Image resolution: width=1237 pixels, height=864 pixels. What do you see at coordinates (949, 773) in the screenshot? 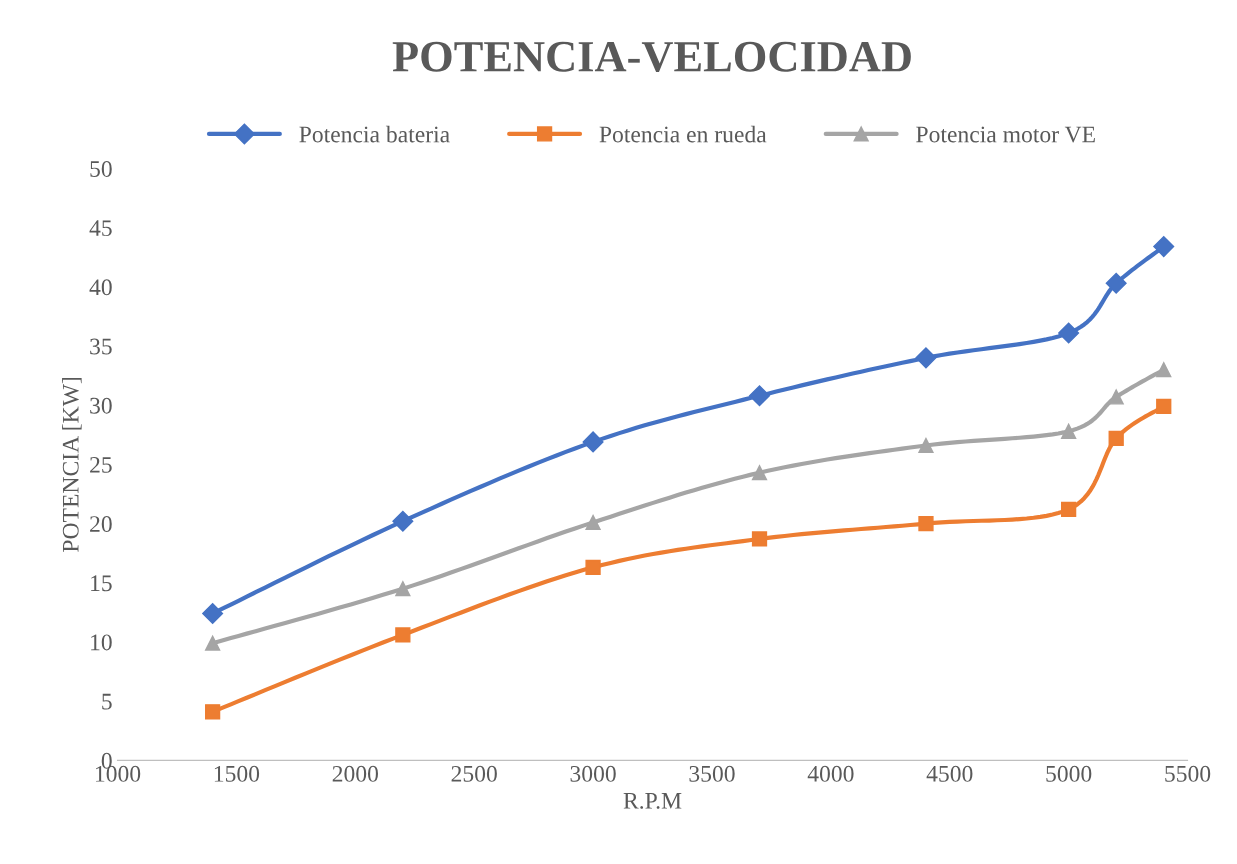
I see `x-tick-label: 4500` at bounding box center [949, 773].